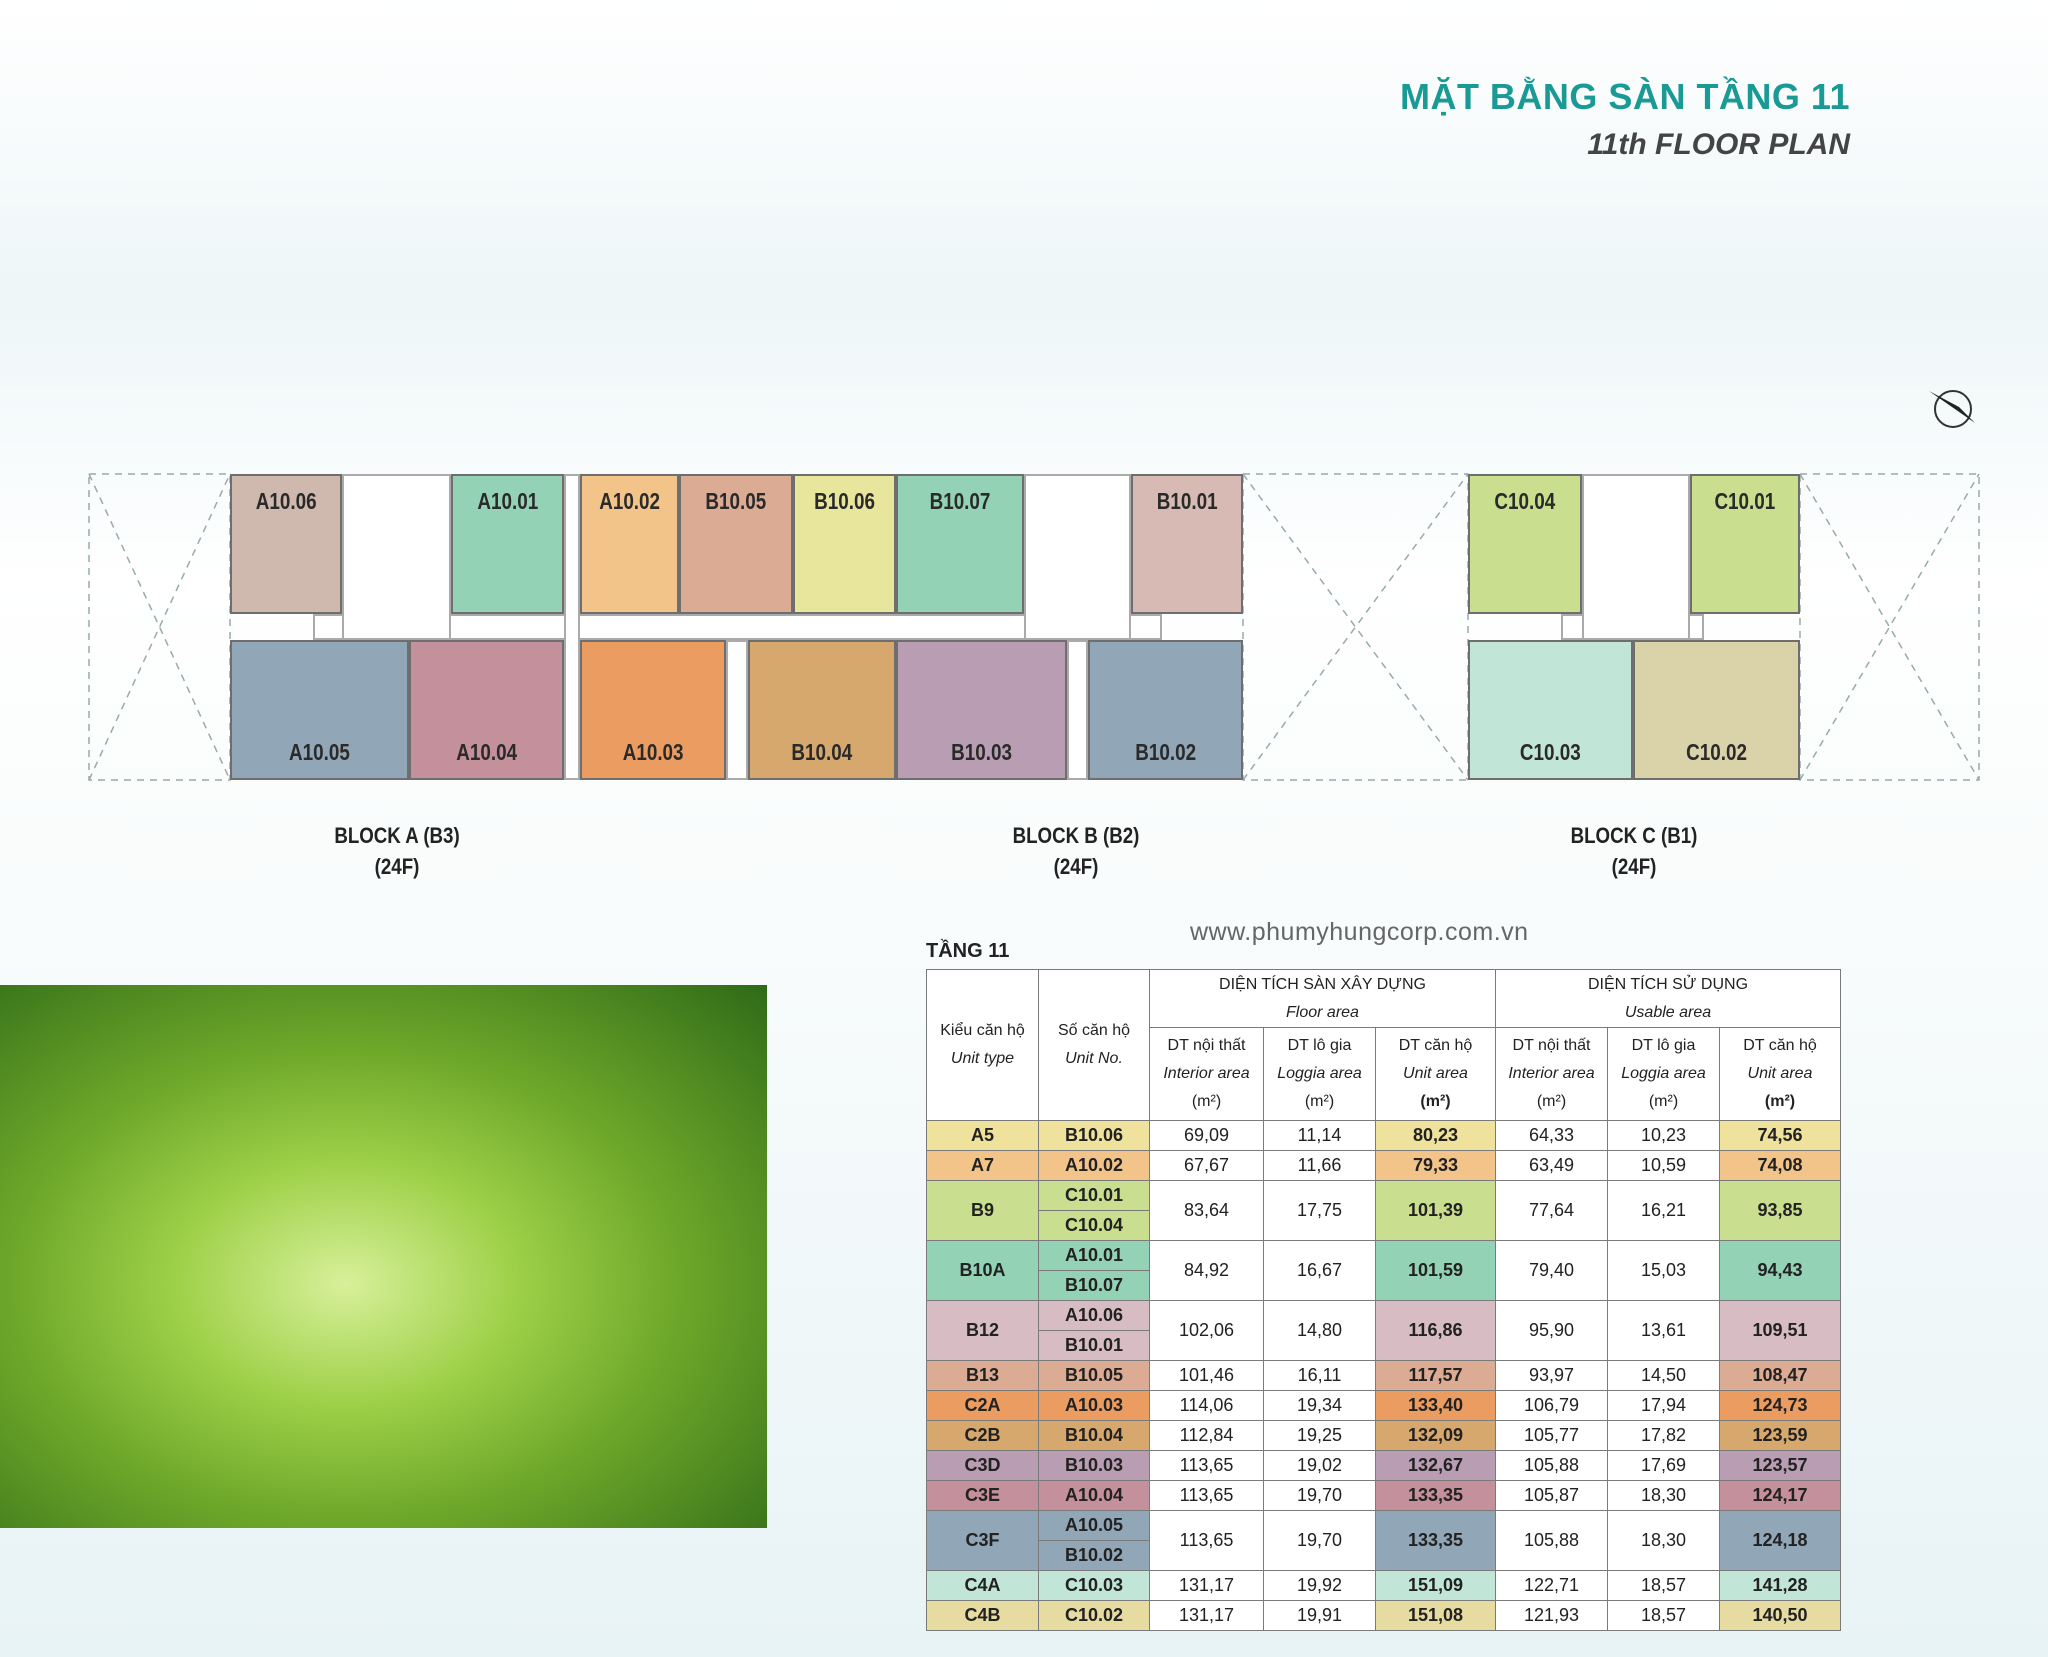  Describe the element at coordinates (1780, 1585) in the screenshot. I see `area-cell: 141,28` at that location.